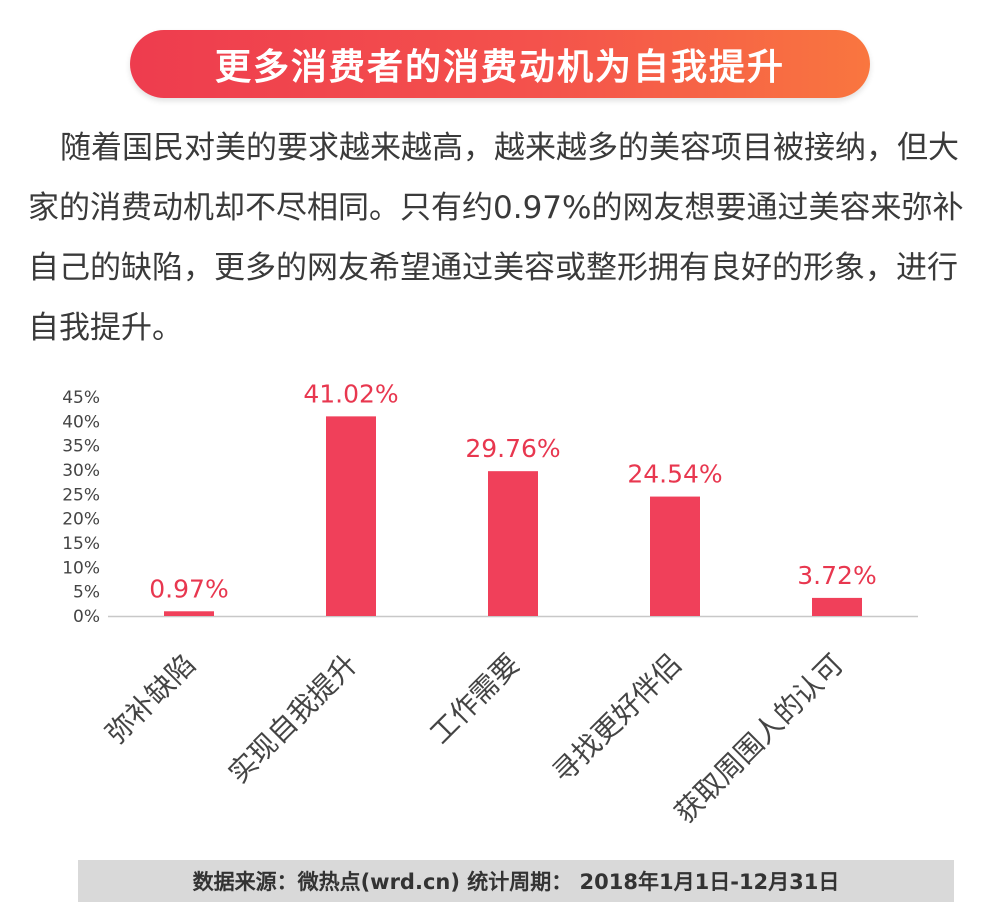 The image size is (1000, 907). I want to click on y-tick-label: 10%, so click(81, 568).